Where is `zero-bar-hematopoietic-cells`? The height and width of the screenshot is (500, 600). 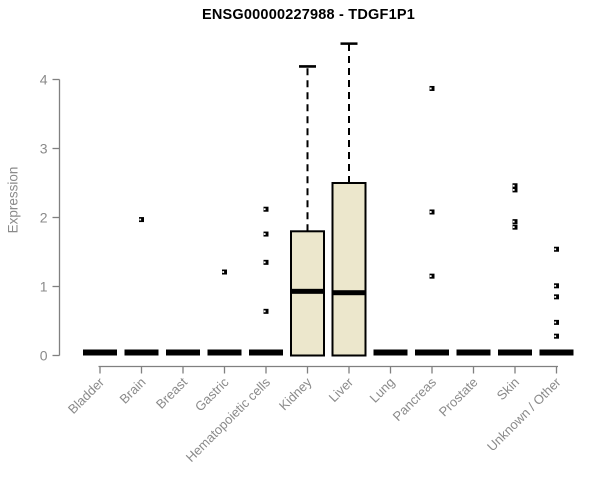
zero-bar-hematopoietic-cells is located at coordinates (266, 352).